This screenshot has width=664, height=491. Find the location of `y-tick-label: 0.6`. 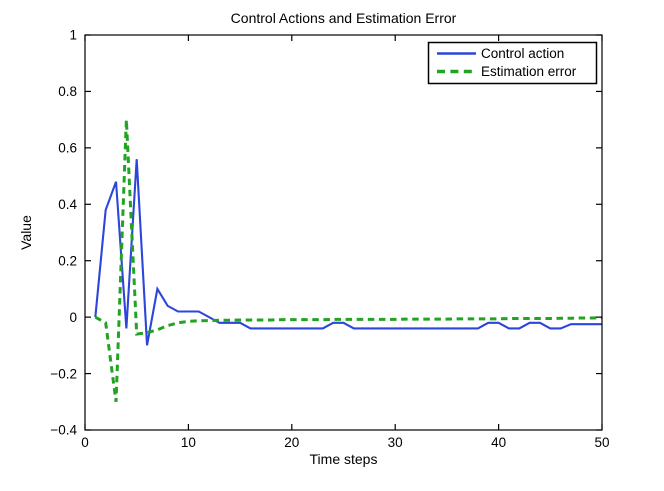

y-tick-label: 0.6 is located at coordinates (67, 148).